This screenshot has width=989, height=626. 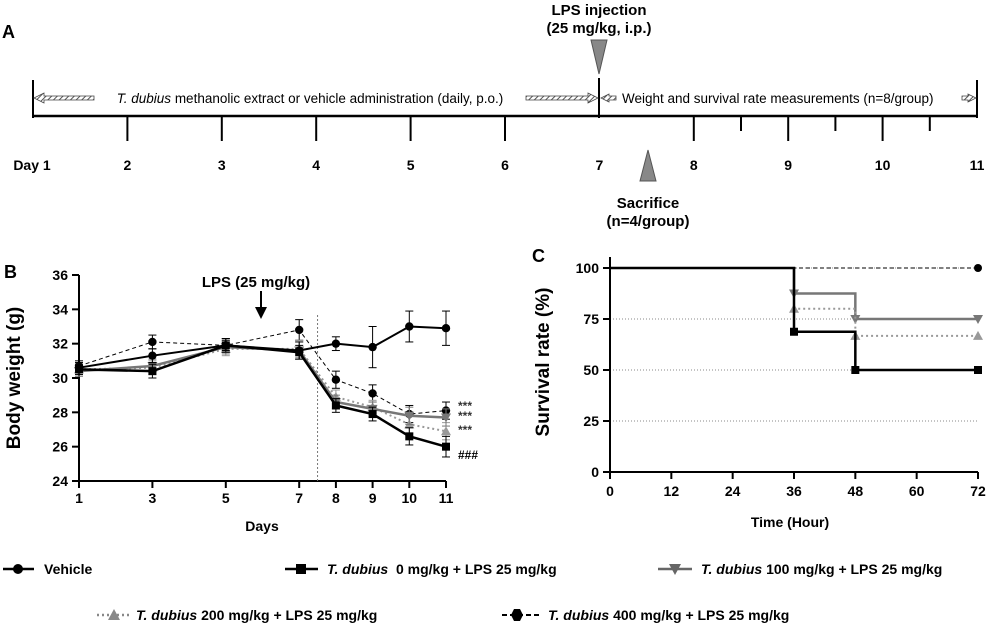 What do you see at coordinates (977, 165) in the screenshot?
I see `timeline-day-label: 11` at bounding box center [977, 165].